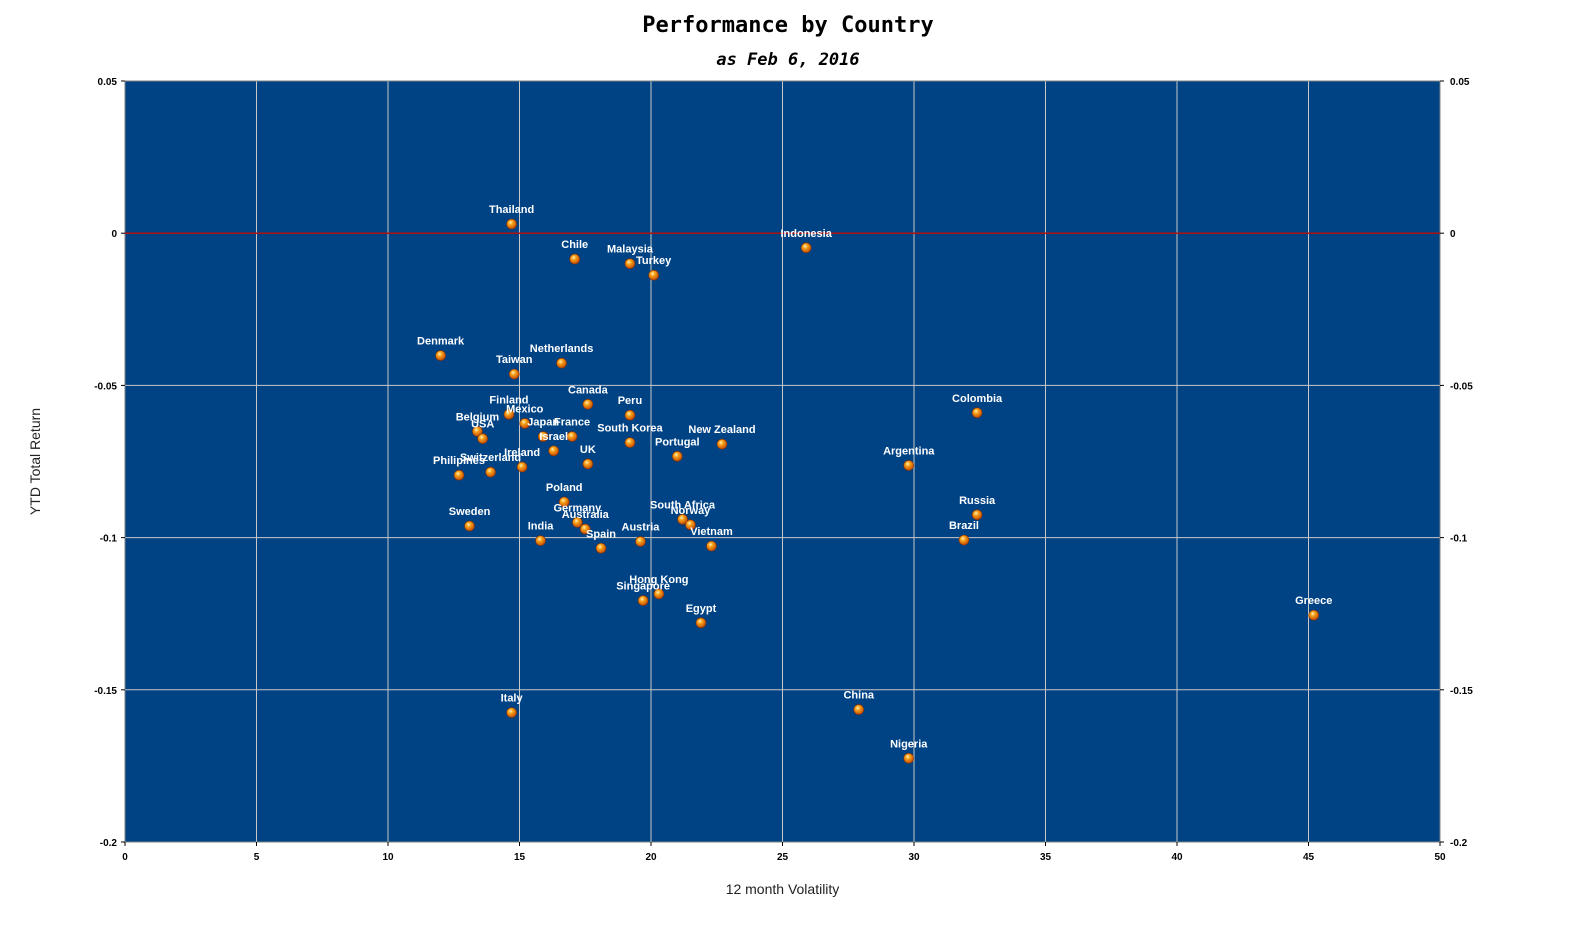 The height and width of the screenshot is (927, 1595). I want to click on point-label: Netherlands, so click(562, 349).